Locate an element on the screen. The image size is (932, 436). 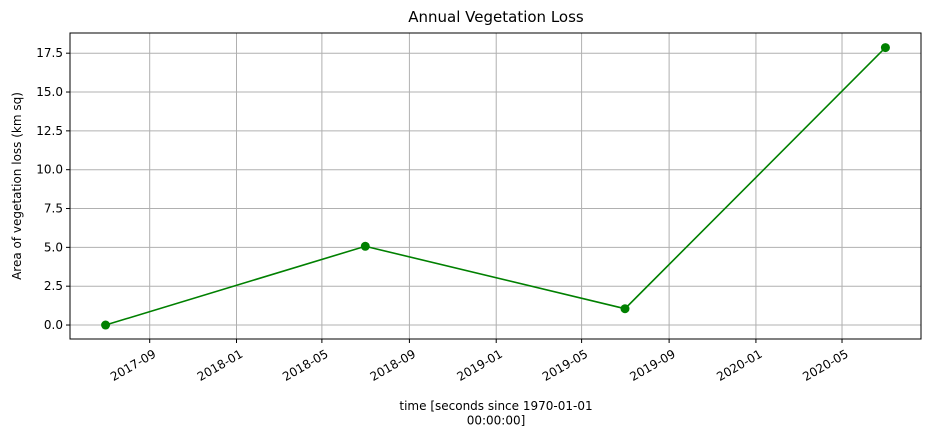
x-axis-label: time [seconds since 1970-01-01 00:00:00] is located at coordinates (495, 413).